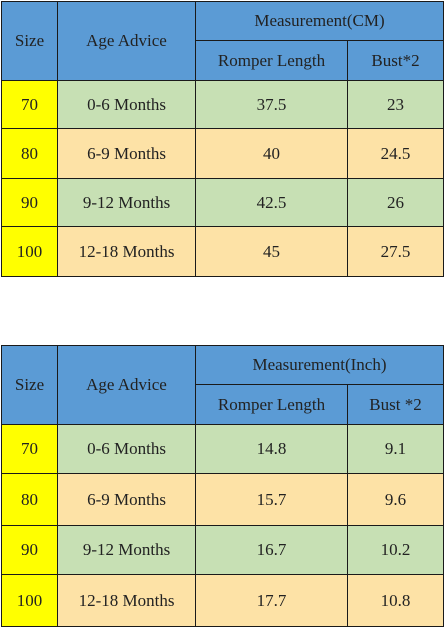  Describe the element at coordinates (271, 449) in the screenshot. I see `romper-length-cell: 14.8` at that location.